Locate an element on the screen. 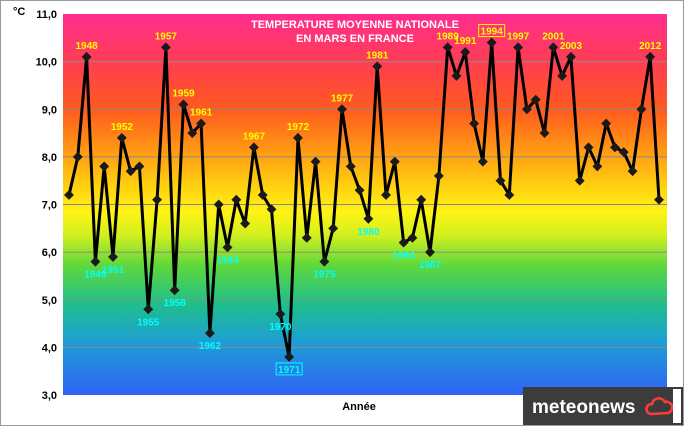  logo-text: meteonews is located at coordinates (583, 407).